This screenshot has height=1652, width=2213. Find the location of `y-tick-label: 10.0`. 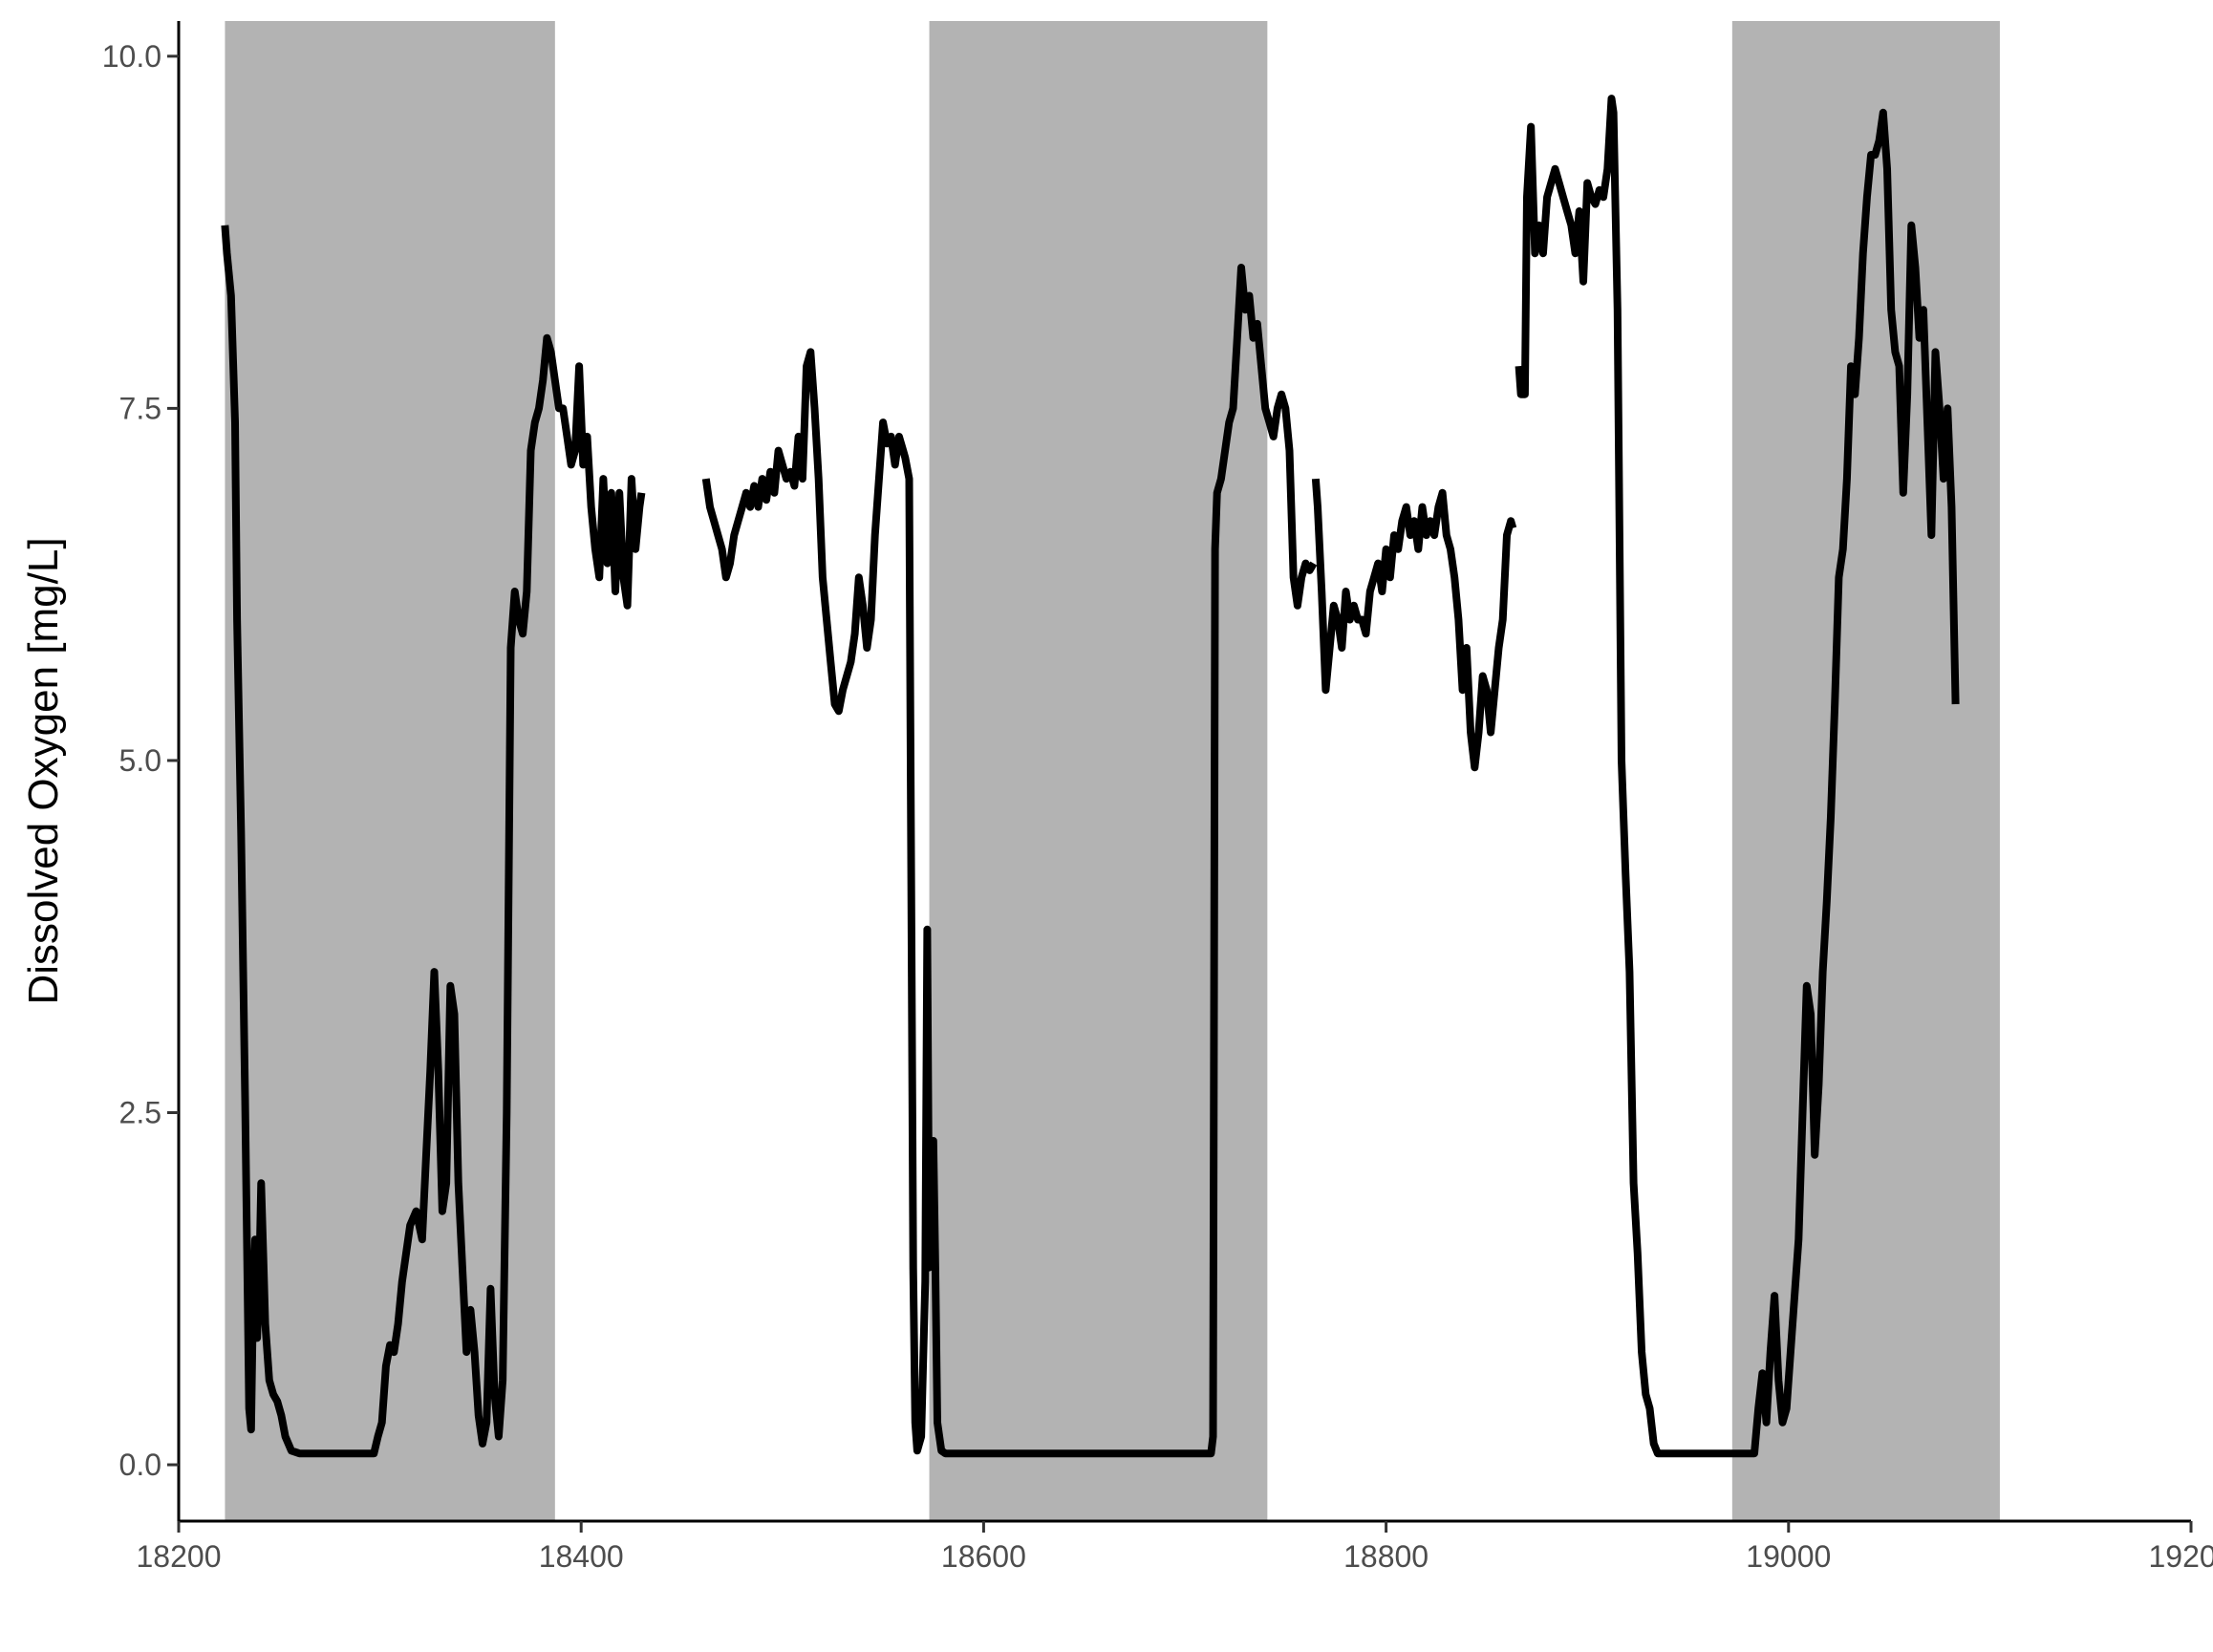

y-tick-label: 10.0 is located at coordinates (131, 57).